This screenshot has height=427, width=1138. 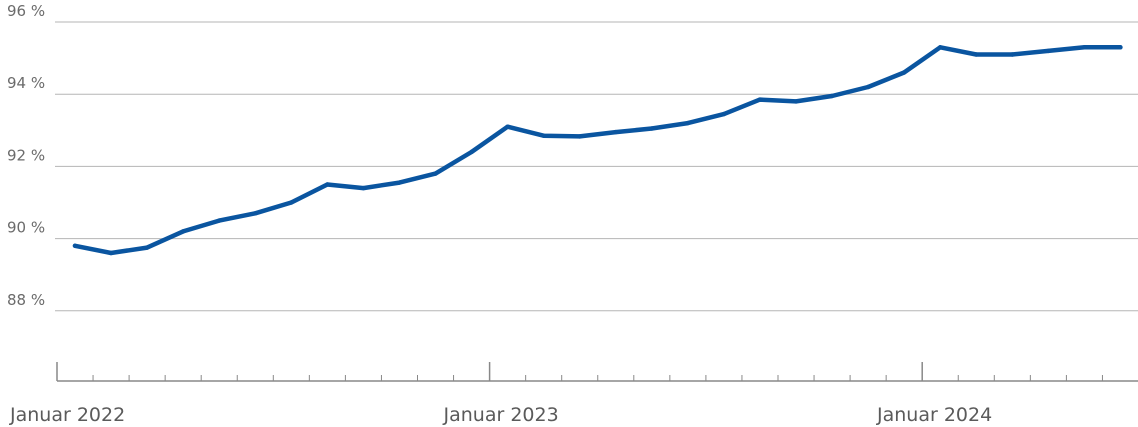 I want to click on y-tick-label: 92 %, so click(x=26, y=155).